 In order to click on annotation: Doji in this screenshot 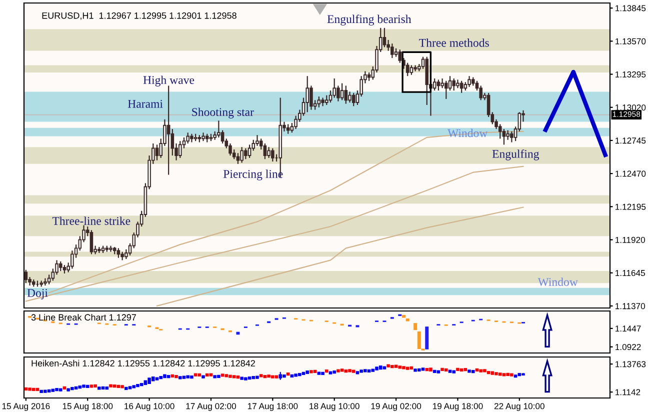, I will do `click(37, 294)`.